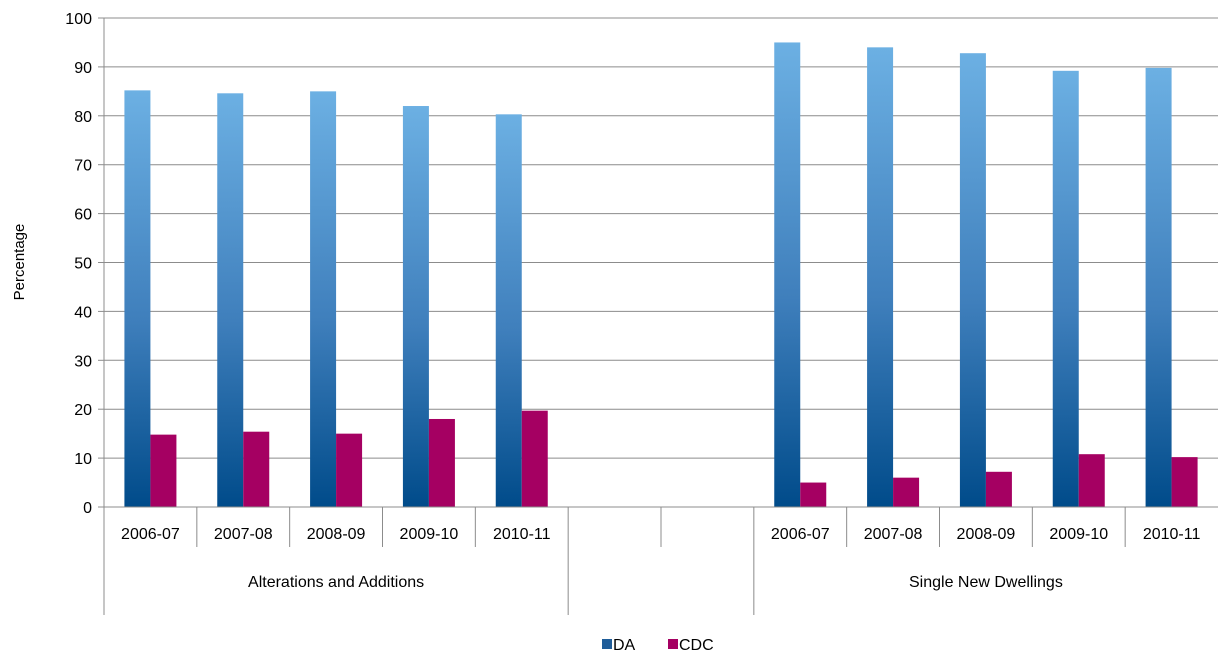 Image resolution: width=1218 pixels, height=652 pixels. Describe the element at coordinates (83, 312) in the screenshot. I see `y-tick-label: 40` at that location.